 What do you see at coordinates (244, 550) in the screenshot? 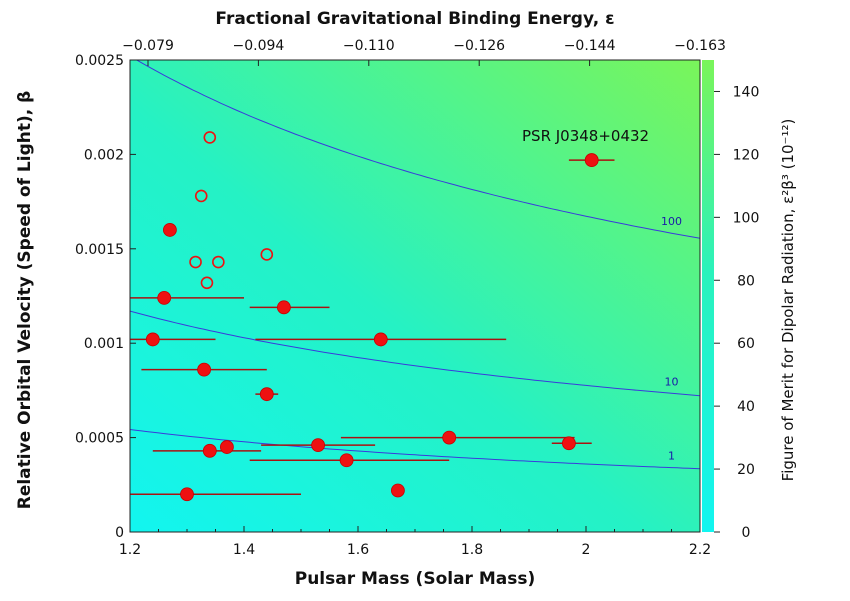
I see `x-tick-label: 1.4` at bounding box center [244, 550].